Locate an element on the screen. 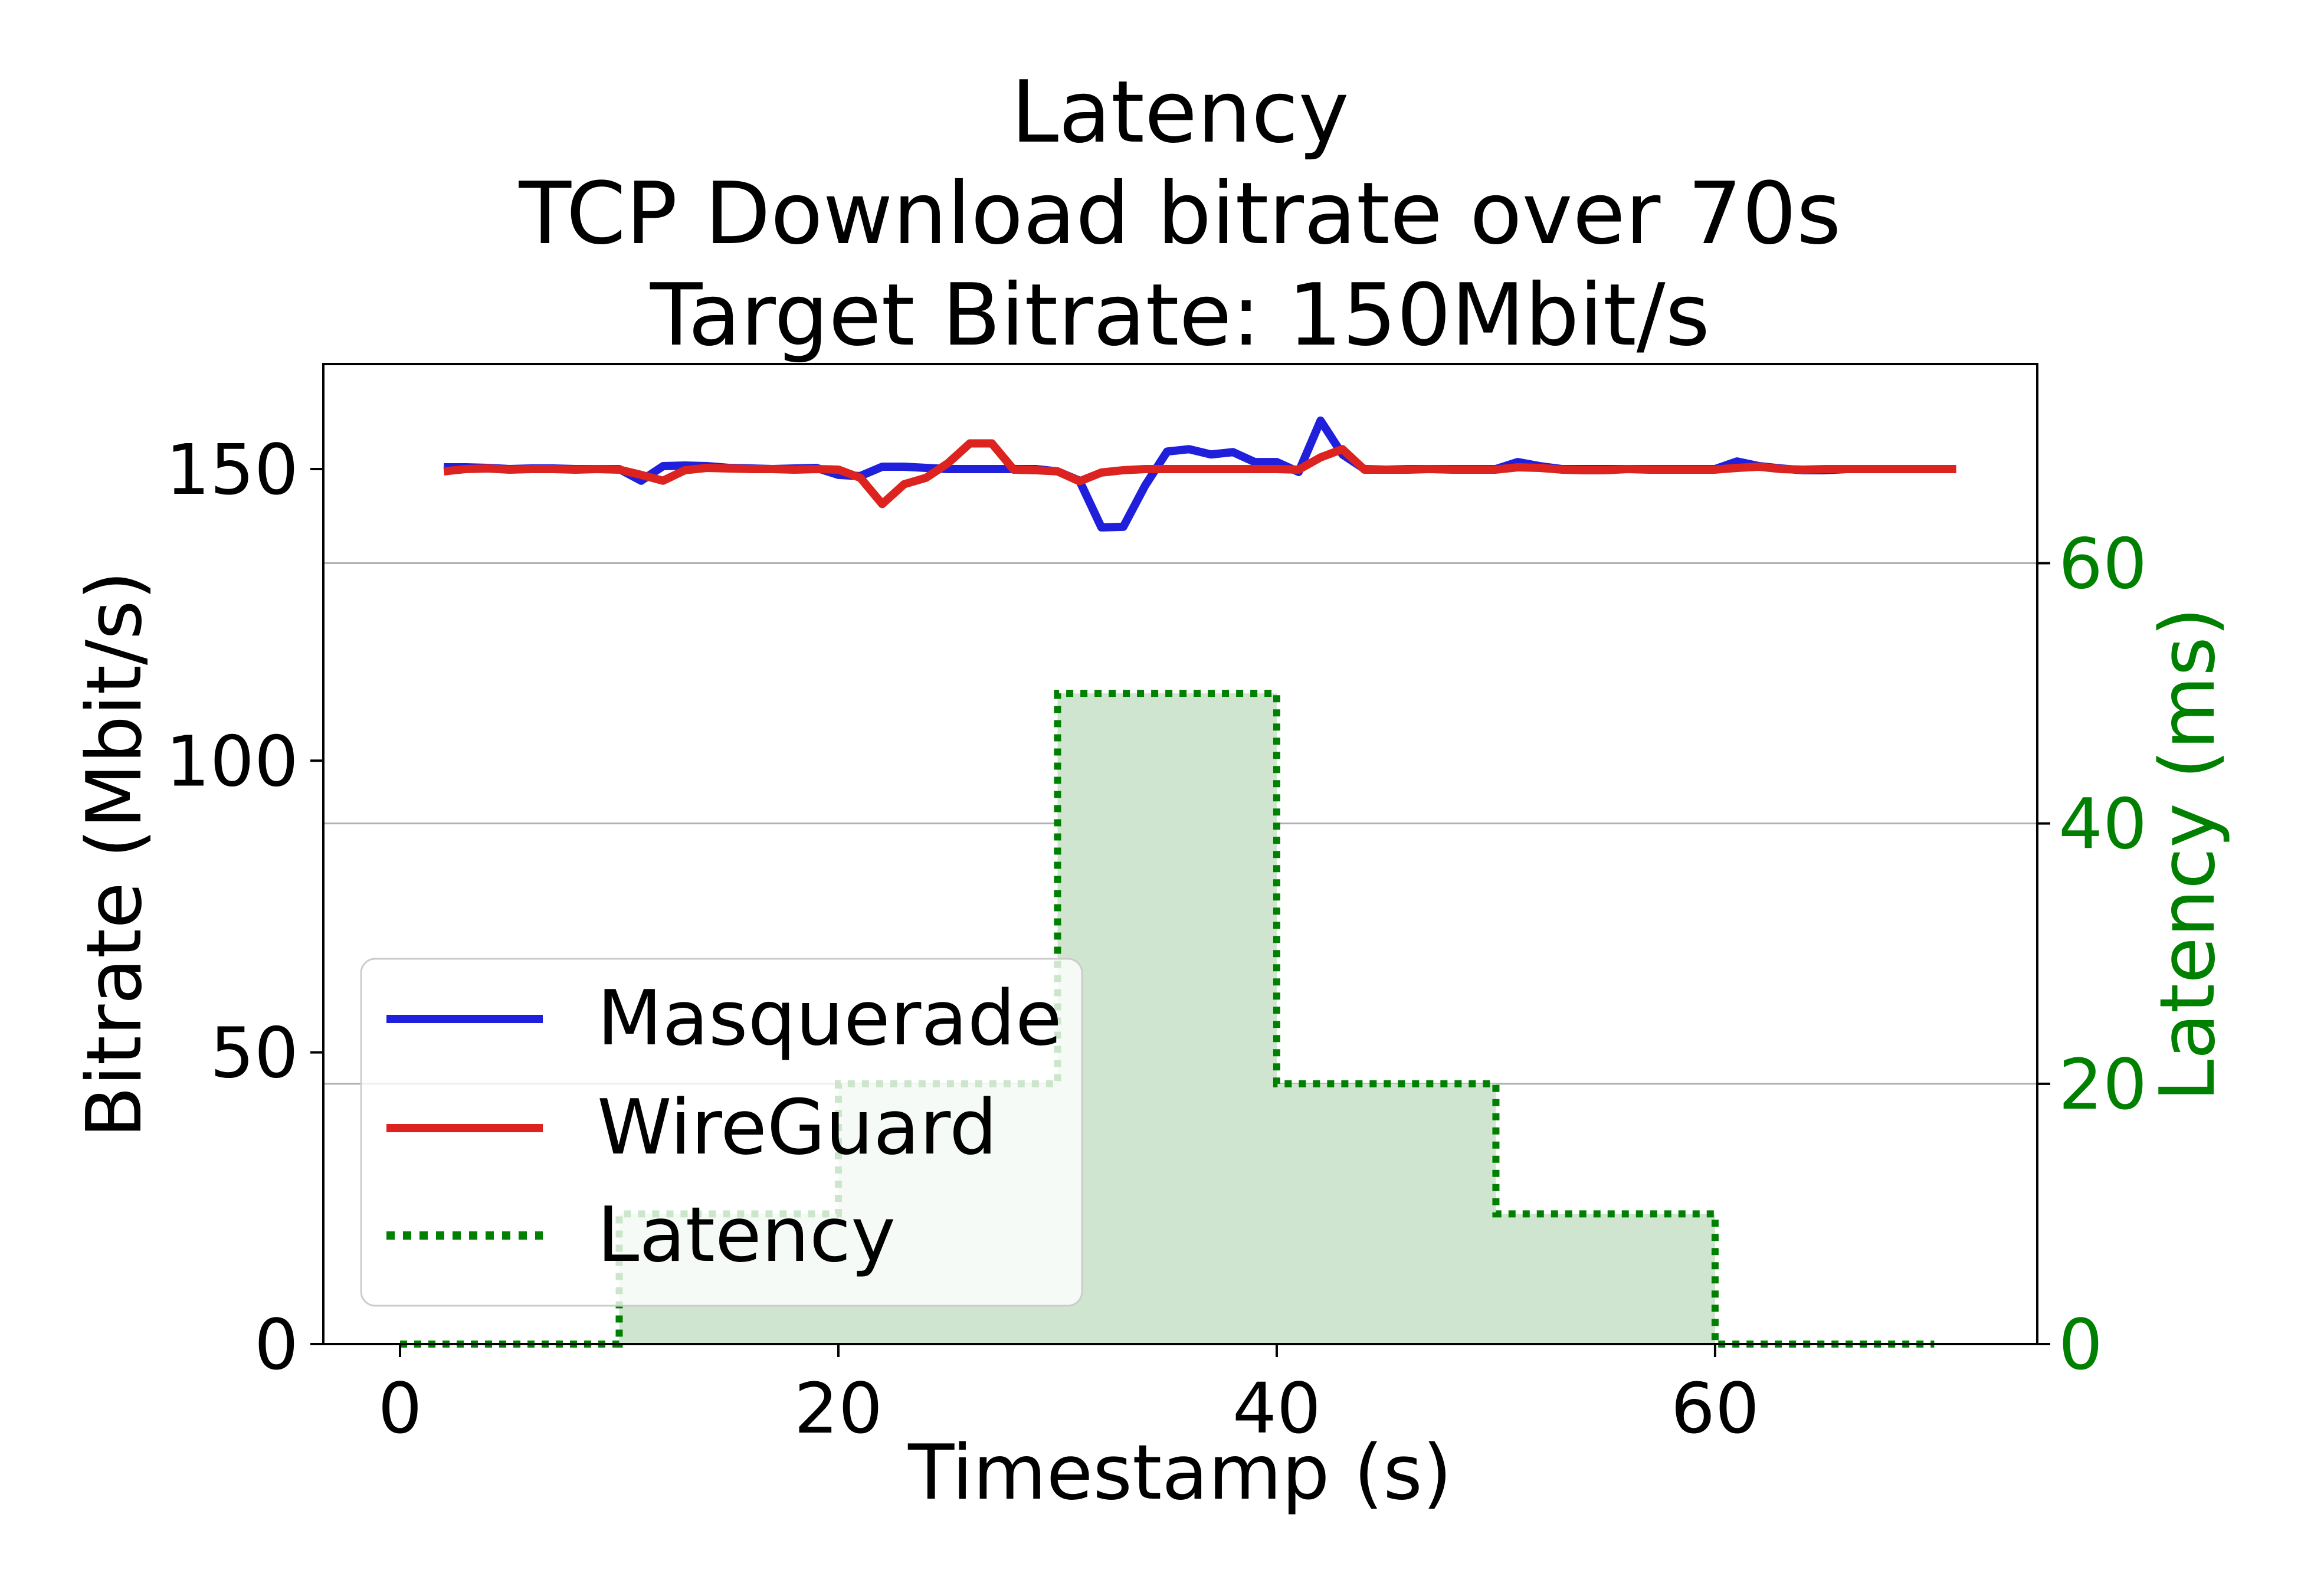 This screenshot has width=2301, height=1596. y-axis-label: Bitrate (Mbit/s) is located at coordinates (115, 854).